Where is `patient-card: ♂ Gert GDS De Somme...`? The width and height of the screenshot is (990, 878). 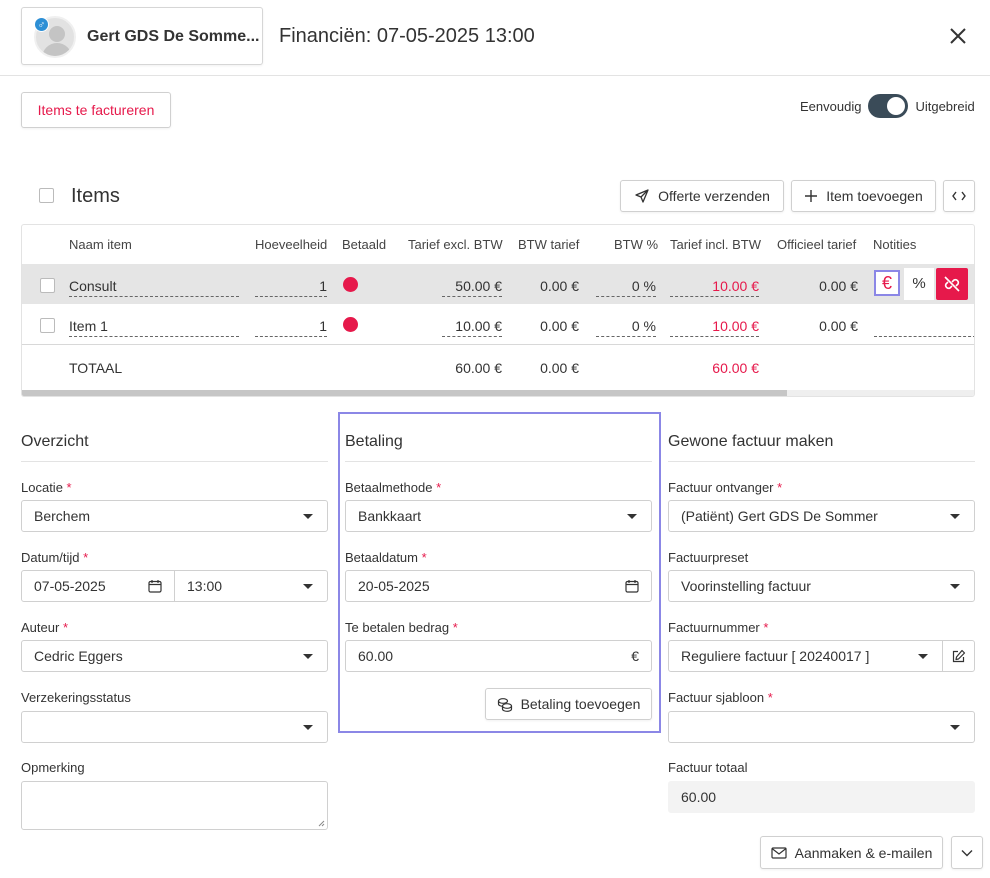
patient-card: ♂ Gert GDS De Somme... is located at coordinates (142, 36).